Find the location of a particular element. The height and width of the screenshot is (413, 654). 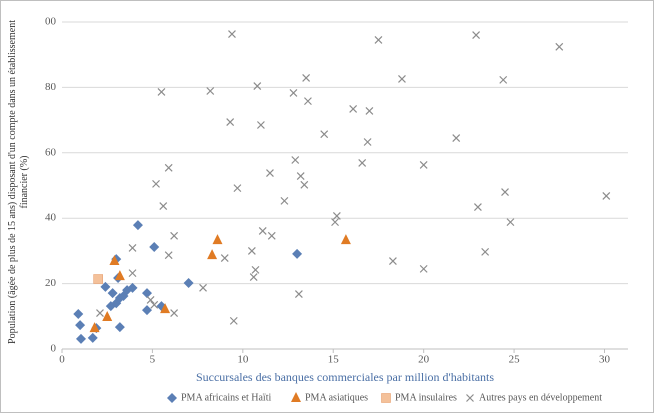

y-tick-label: 80 is located at coordinates (51, 87).